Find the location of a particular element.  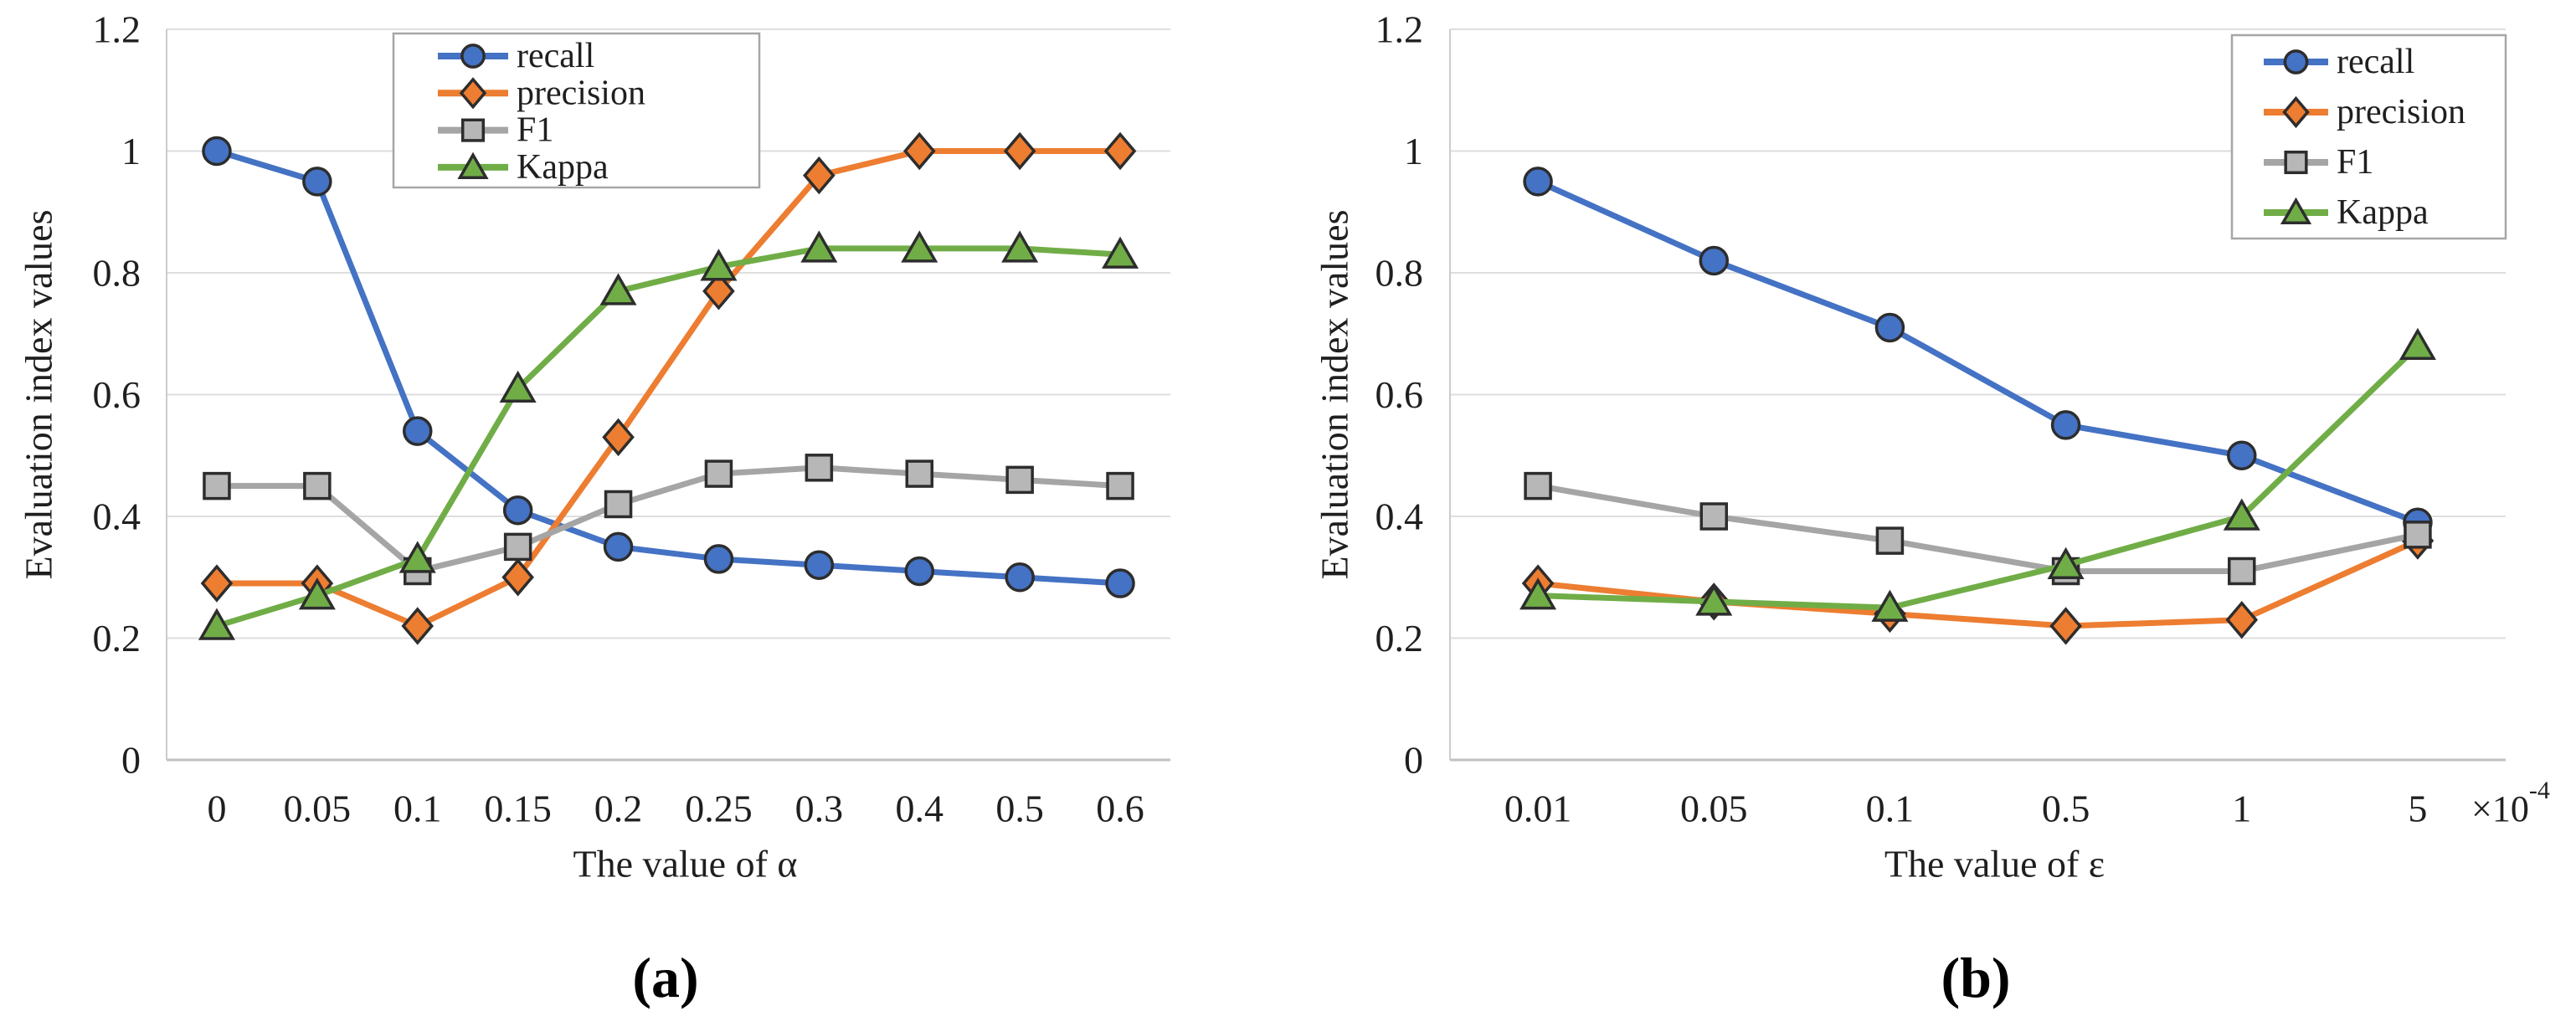

x-tick-label: 0.15 is located at coordinates (518, 809).